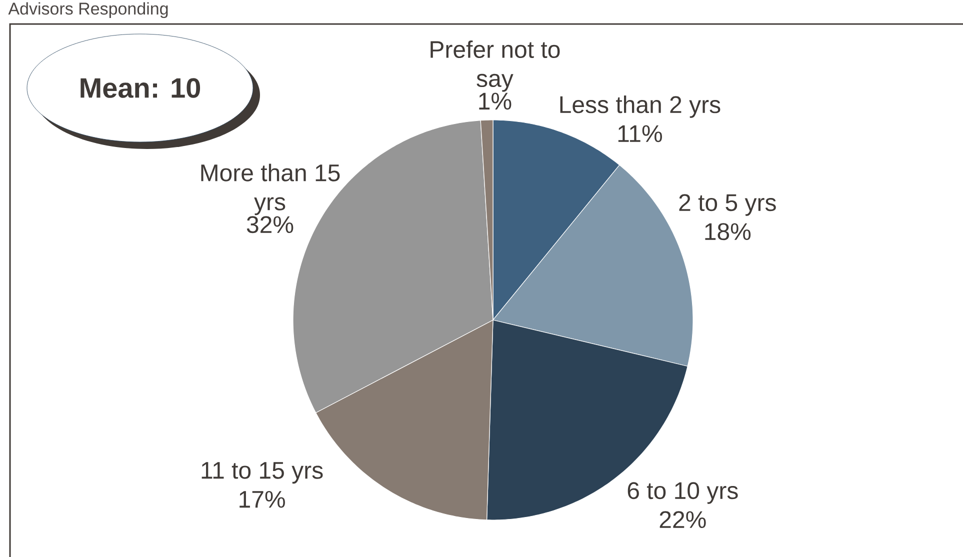 The height and width of the screenshot is (557, 963). Describe the element at coordinates (495, 101) in the screenshot. I see `data-label: 1%` at that location.